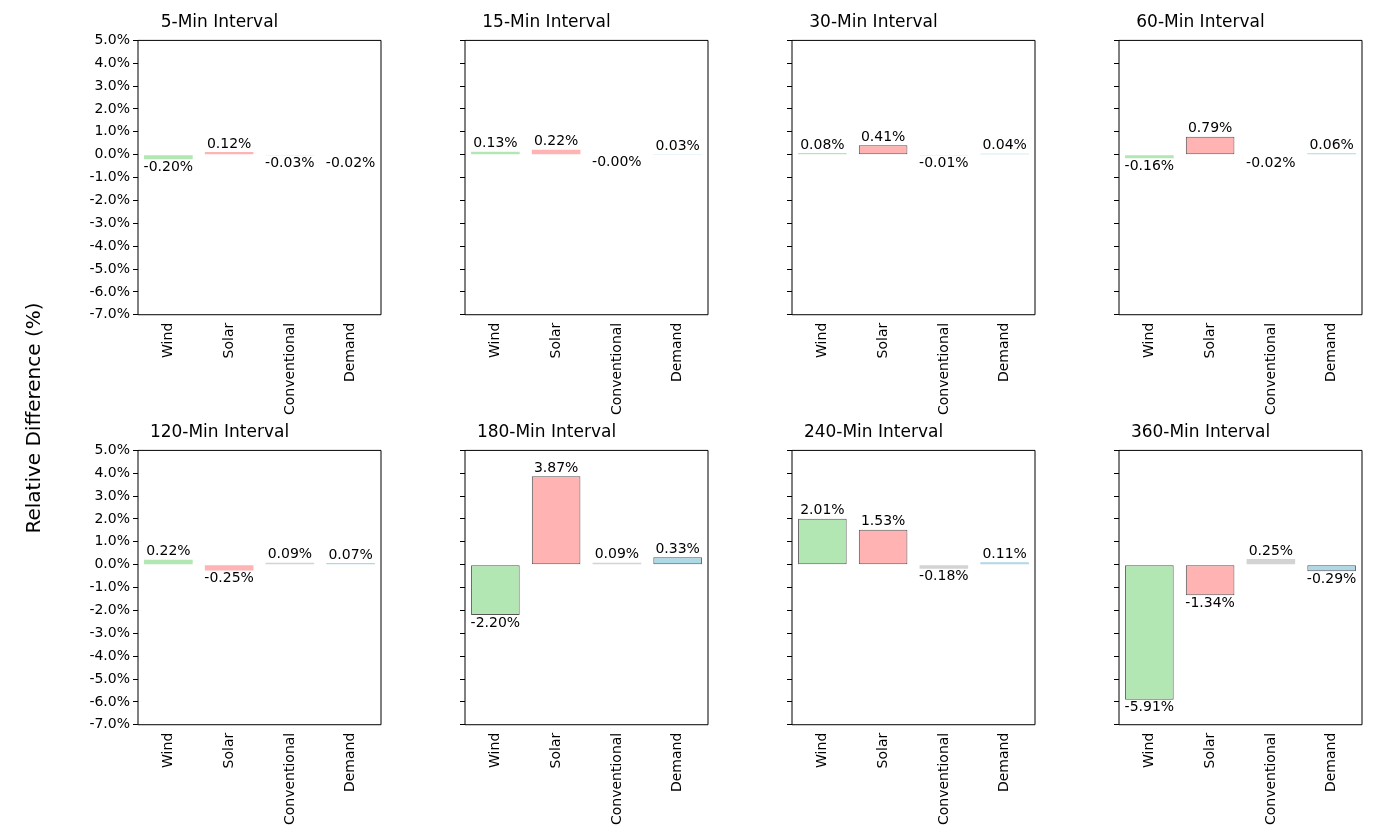 Image resolution: width=1392 pixels, height=832 pixels. Describe the element at coordinates (1210, 127) in the screenshot. I see `data-label: 0.79%` at that location.